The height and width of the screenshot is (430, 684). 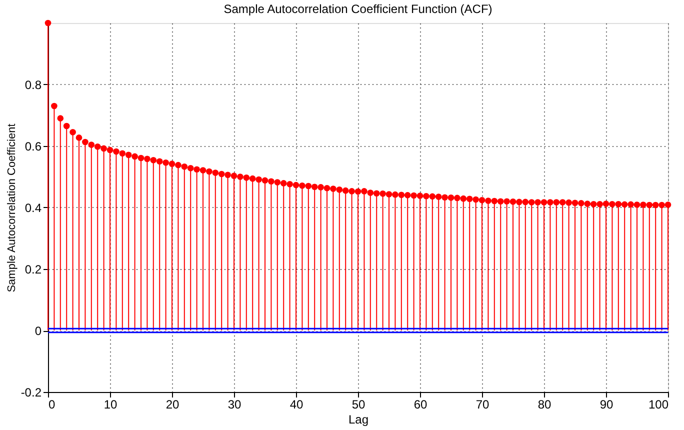 I want to click on x-tick-label: 90, so click(x=607, y=405).